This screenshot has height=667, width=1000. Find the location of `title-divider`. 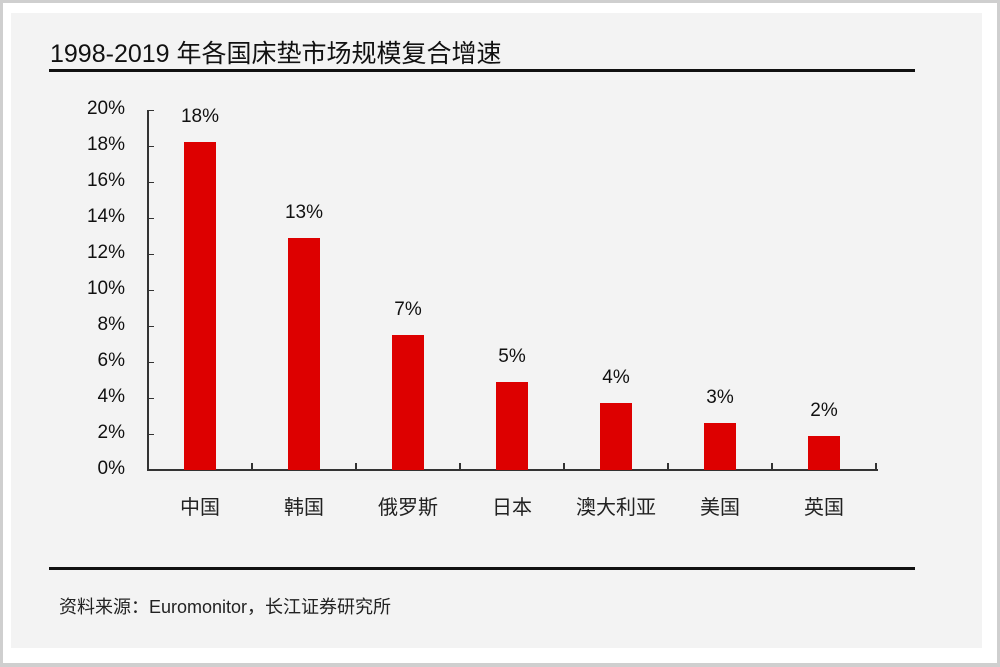

title-divider is located at coordinates (482, 70).